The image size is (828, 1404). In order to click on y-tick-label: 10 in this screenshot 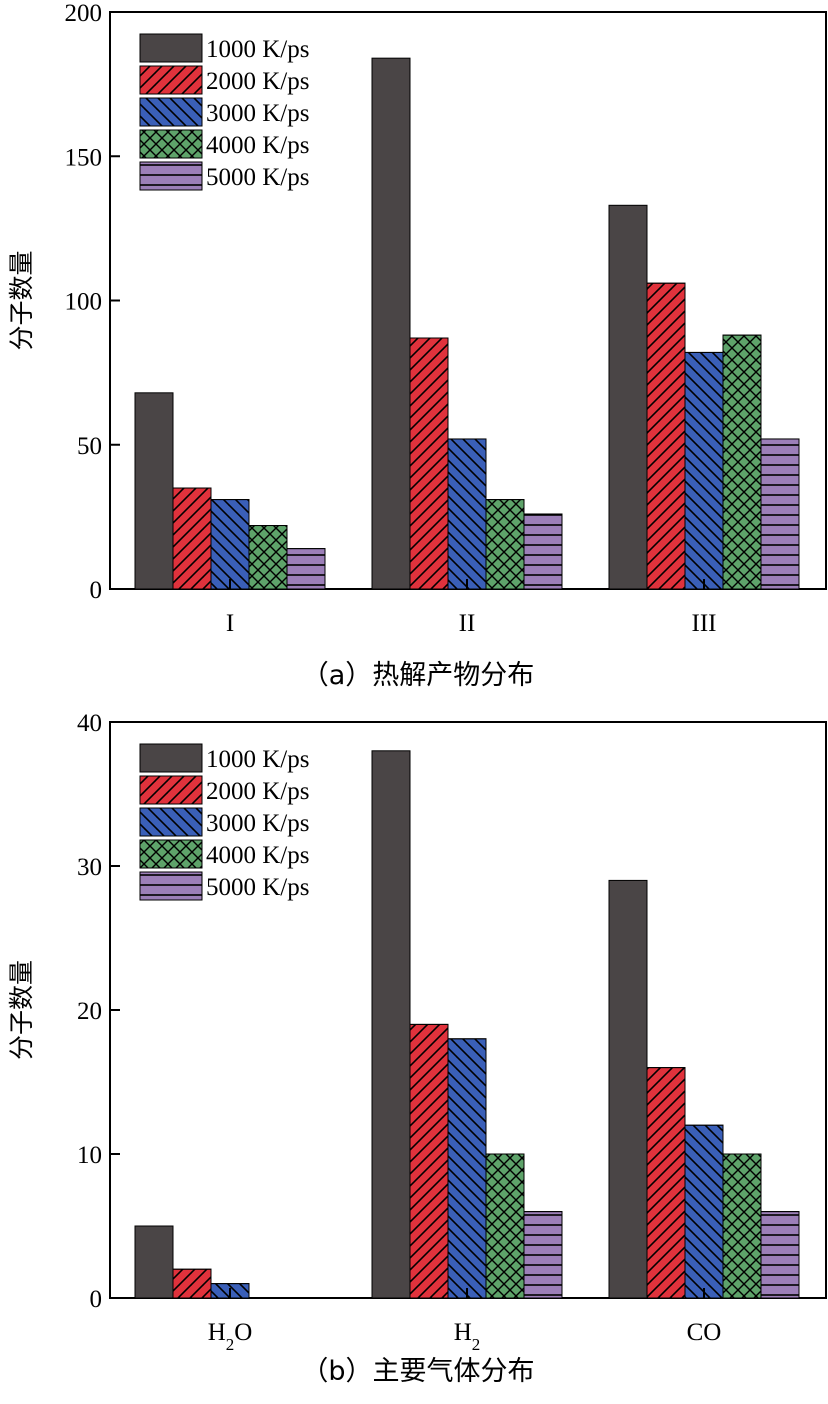, I will do `click(89, 1155)`.